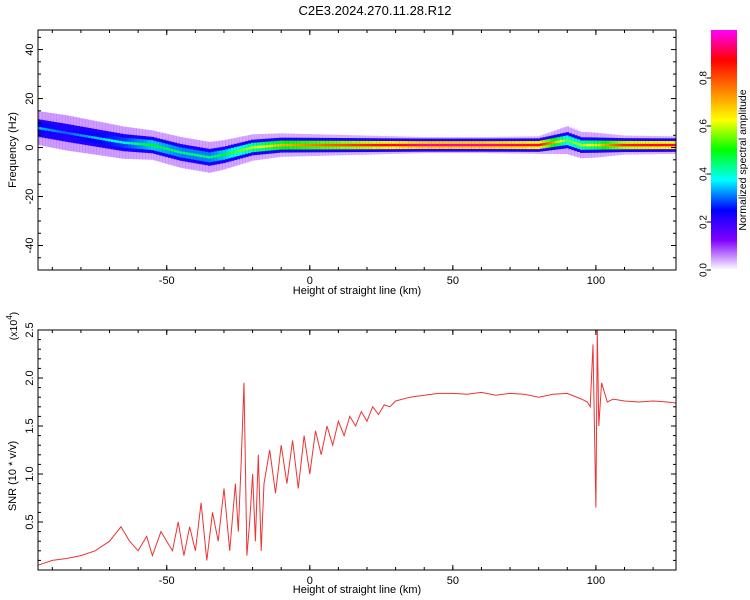  Describe the element at coordinates (704, 270) in the screenshot. I see `colorbar-tick-label: 0.0` at that location.